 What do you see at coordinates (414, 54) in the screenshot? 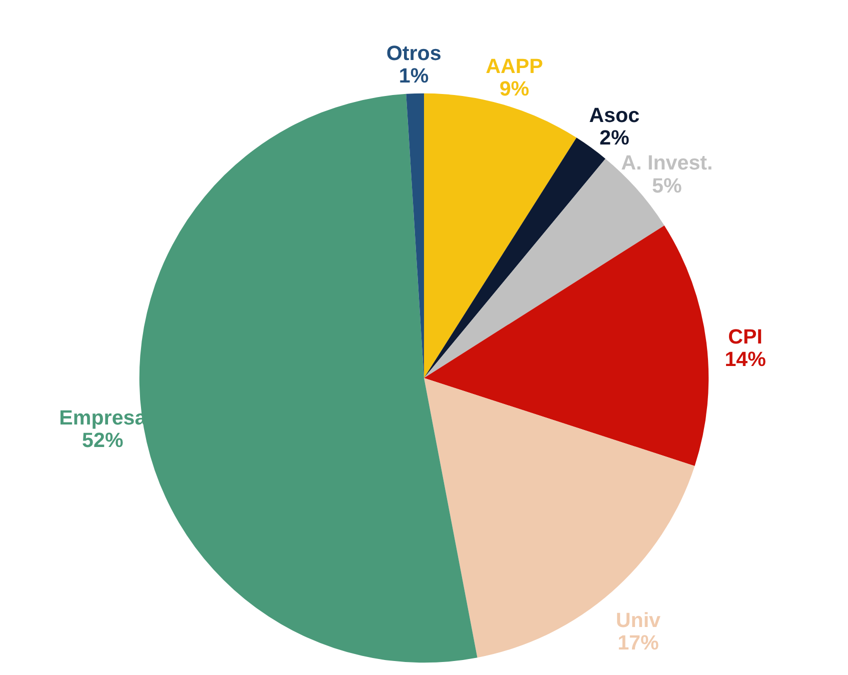
I see `slice-label: Otros` at bounding box center [414, 54].